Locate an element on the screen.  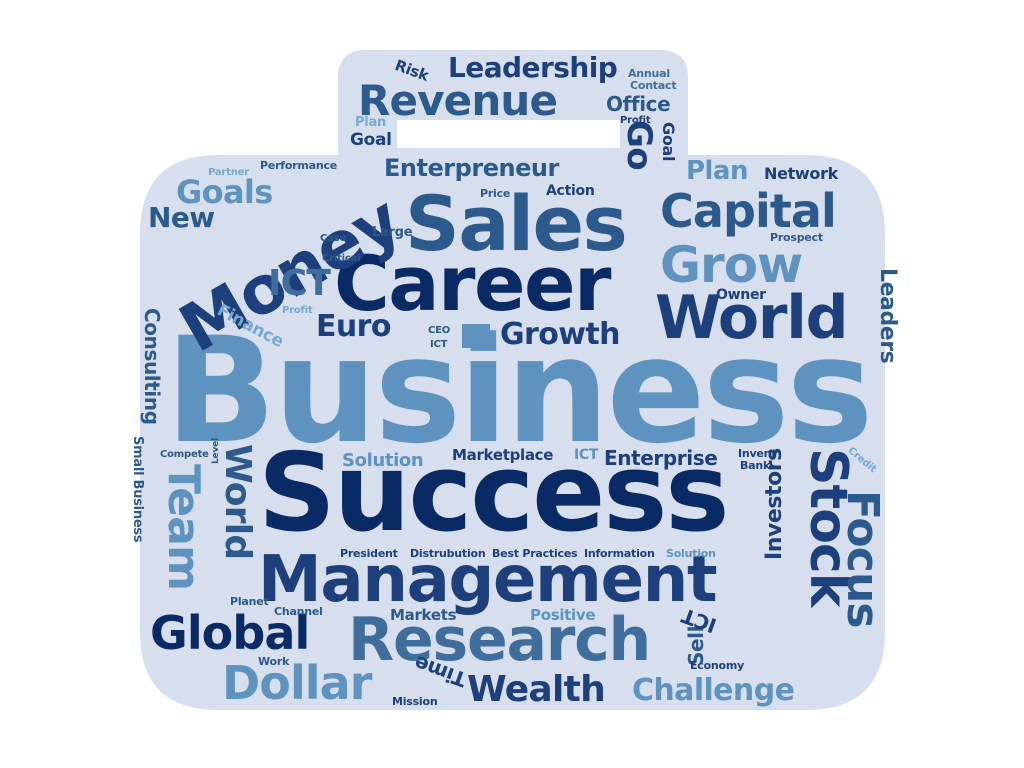
word-markets: Markets is located at coordinates (423, 615).